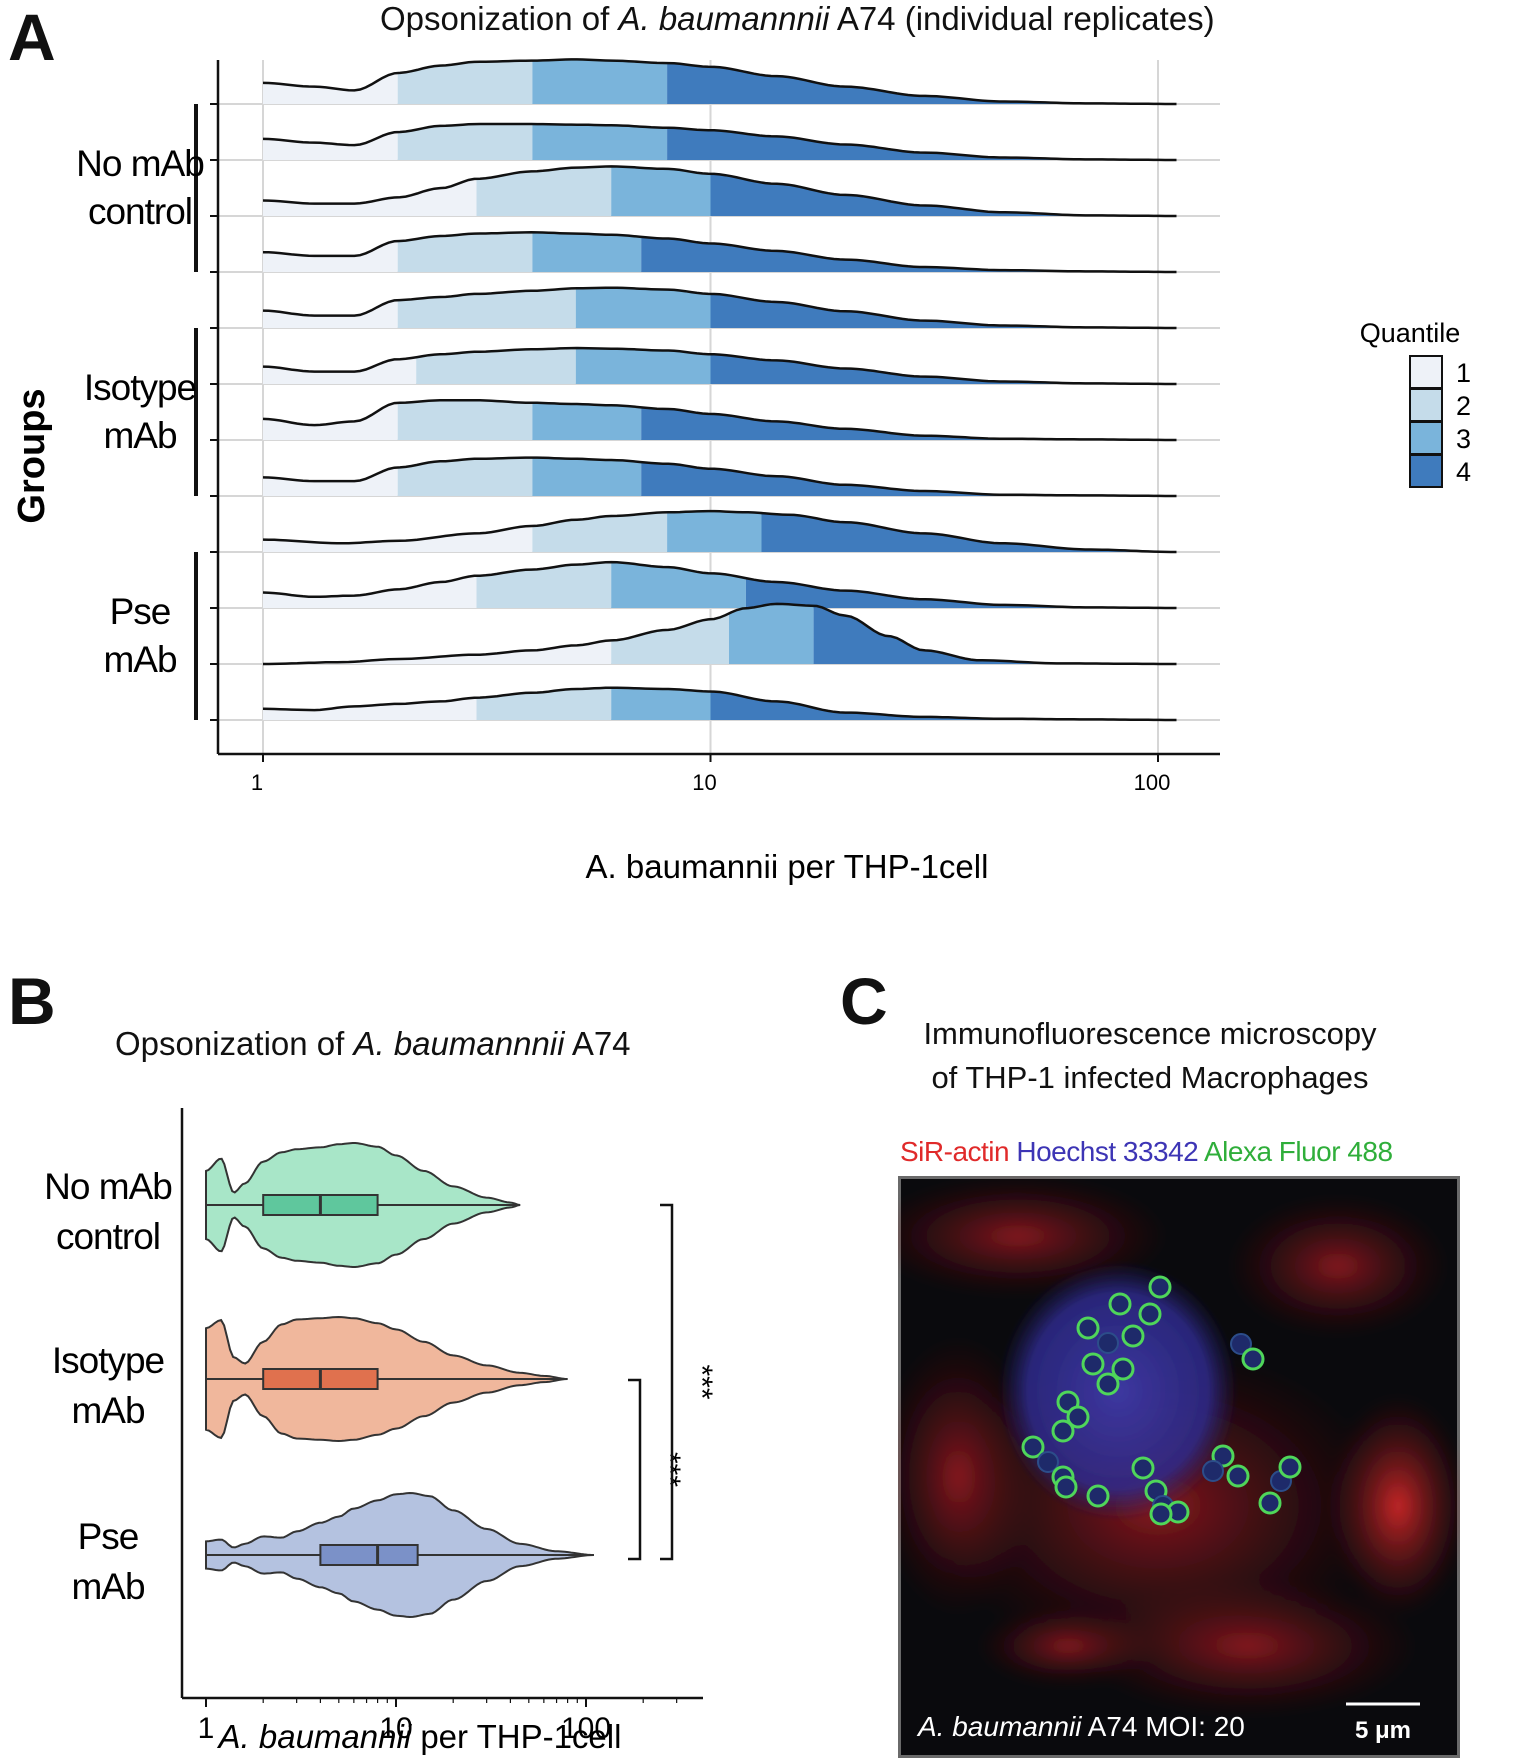 The width and height of the screenshot is (1529, 1764). What do you see at coordinates (108, 1236) in the screenshot?
I see `violin-group-label-line2: control` at bounding box center [108, 1236].